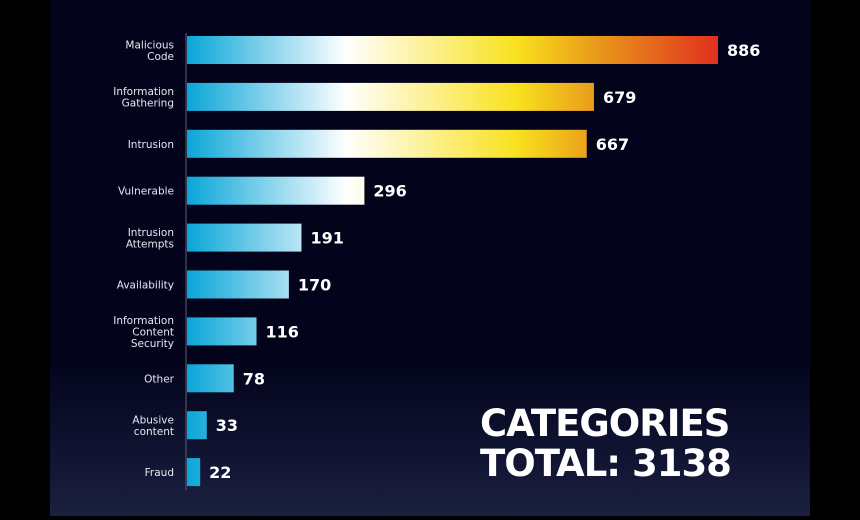  What do you see at coordinates (159, 473) in the screenshot?
I see `category-label: Fraud` at bounding box center [159, 473].